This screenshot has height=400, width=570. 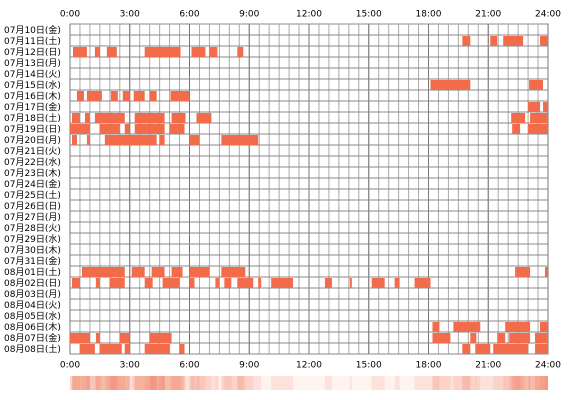 I want to click on row-label: 07月28日(火), so click(x=32, y=228).